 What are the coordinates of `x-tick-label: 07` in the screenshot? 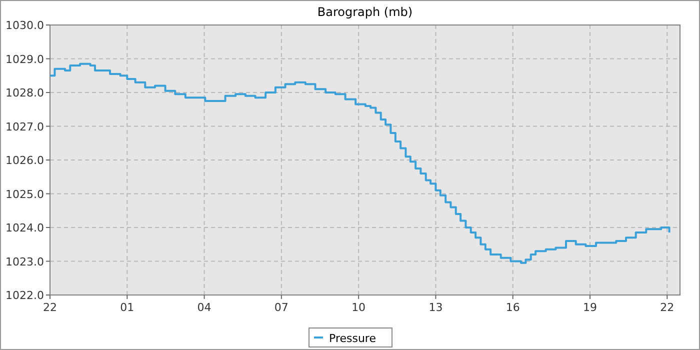 It's located at (281, 307).